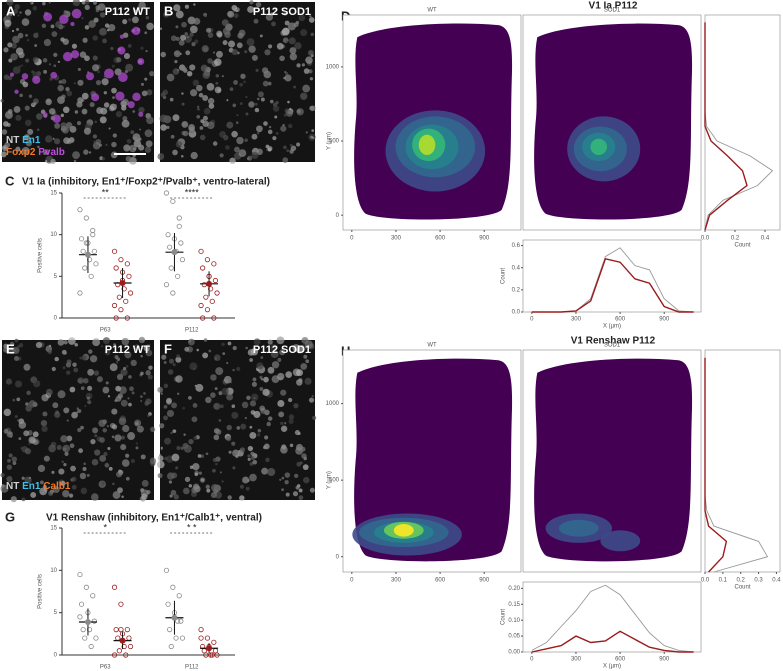  I want to click on x-tick-label: 300, so click(576, 660).